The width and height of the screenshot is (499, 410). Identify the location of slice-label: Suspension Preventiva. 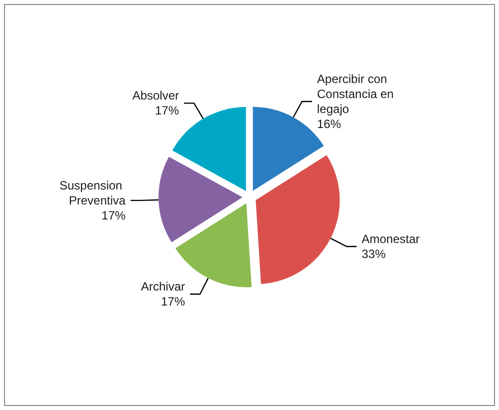
(93, 193).